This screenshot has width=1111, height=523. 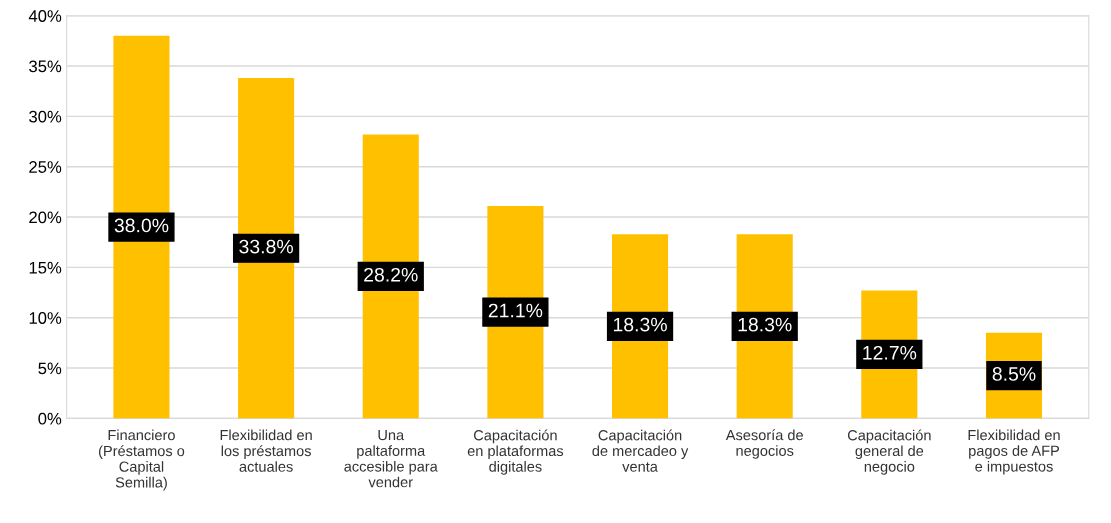 What do you see at coordinates (45, 116) in the screenshot?
I see `y-tick-label: 30%` at bounding box center [45, 116].